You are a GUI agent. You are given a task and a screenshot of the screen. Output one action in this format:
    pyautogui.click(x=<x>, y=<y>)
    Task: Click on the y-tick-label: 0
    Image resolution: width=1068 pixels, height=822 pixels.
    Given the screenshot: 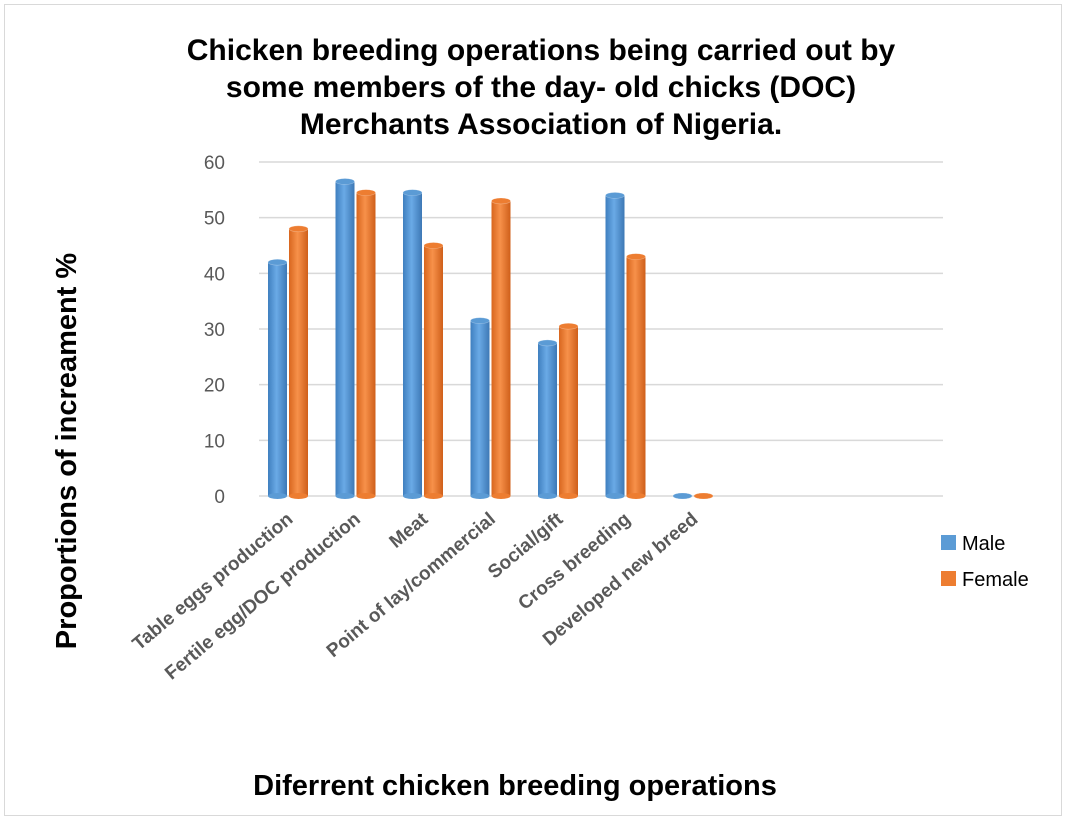 What is the action you would take?
    pyautogui.click(x=219, y=497)
    